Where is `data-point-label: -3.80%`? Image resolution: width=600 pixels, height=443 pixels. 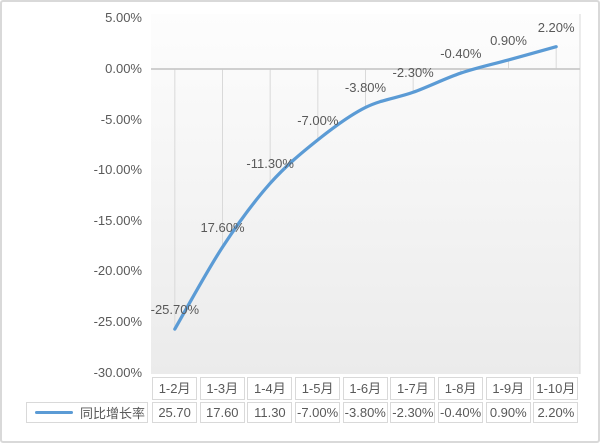 data-point-label: -3.80% is located at coordinates (365, 88).